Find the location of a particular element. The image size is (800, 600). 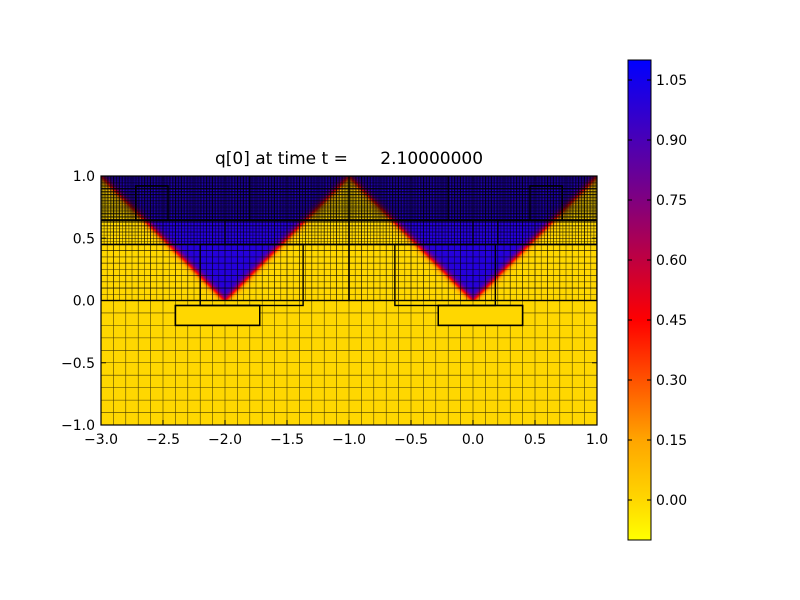

x-tick-label: −3.0 is located at coordinates (101, 440).